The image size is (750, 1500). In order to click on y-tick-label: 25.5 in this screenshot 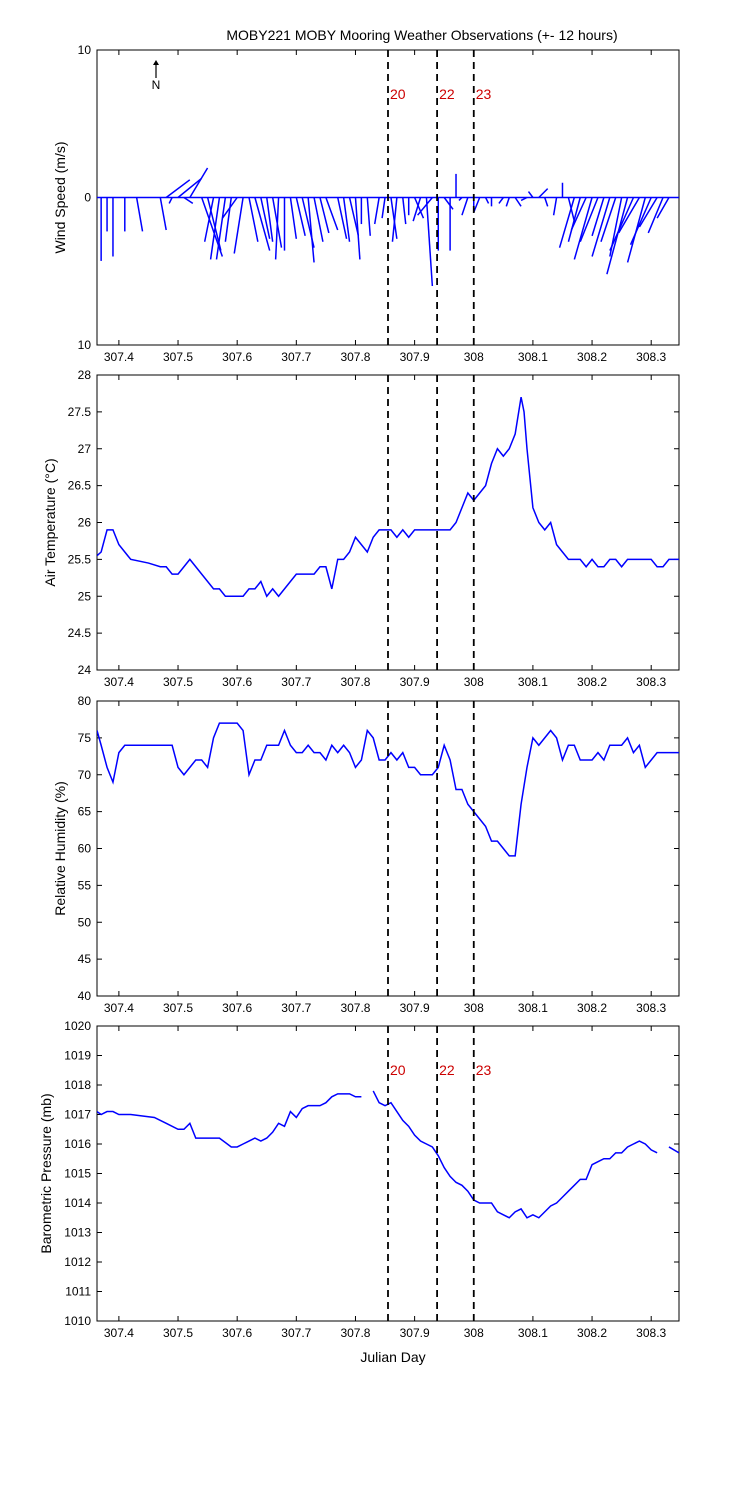, I will do `click(80, 559)`.